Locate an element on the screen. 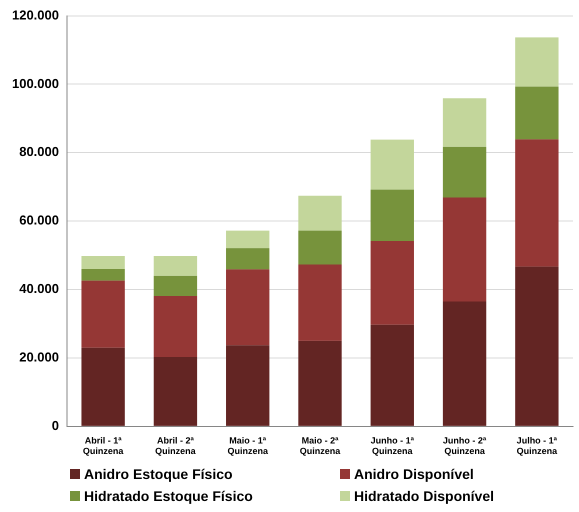 The image size is (579, 512). x-tick-label: Junho - 1ª Quinzena is located at coordinates (392, 445).